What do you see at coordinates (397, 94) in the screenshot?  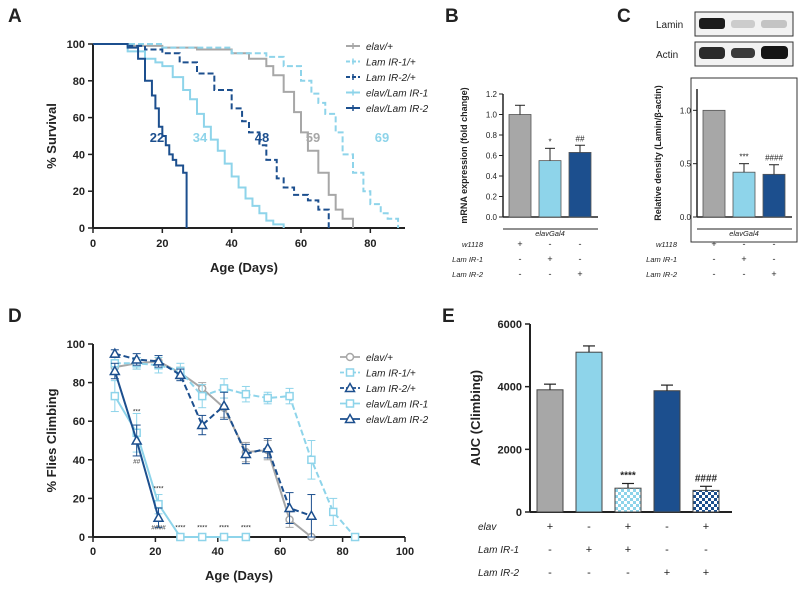 I see `legend-entry: elav/Lam IR-1` at bounding box center [397, 94].